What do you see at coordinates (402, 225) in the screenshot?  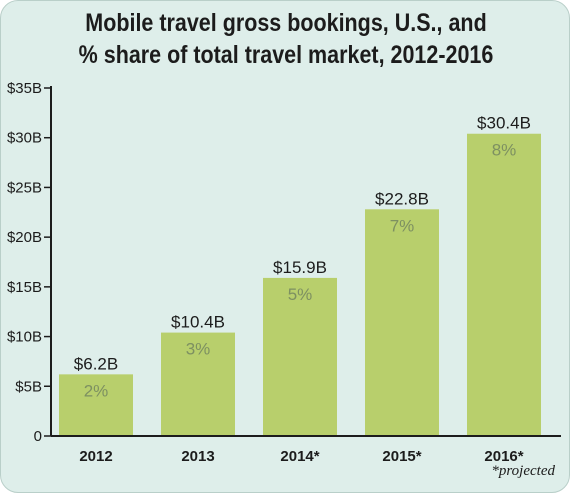 I see `bar-share-label: 7%` at bounding box center [402, 225].